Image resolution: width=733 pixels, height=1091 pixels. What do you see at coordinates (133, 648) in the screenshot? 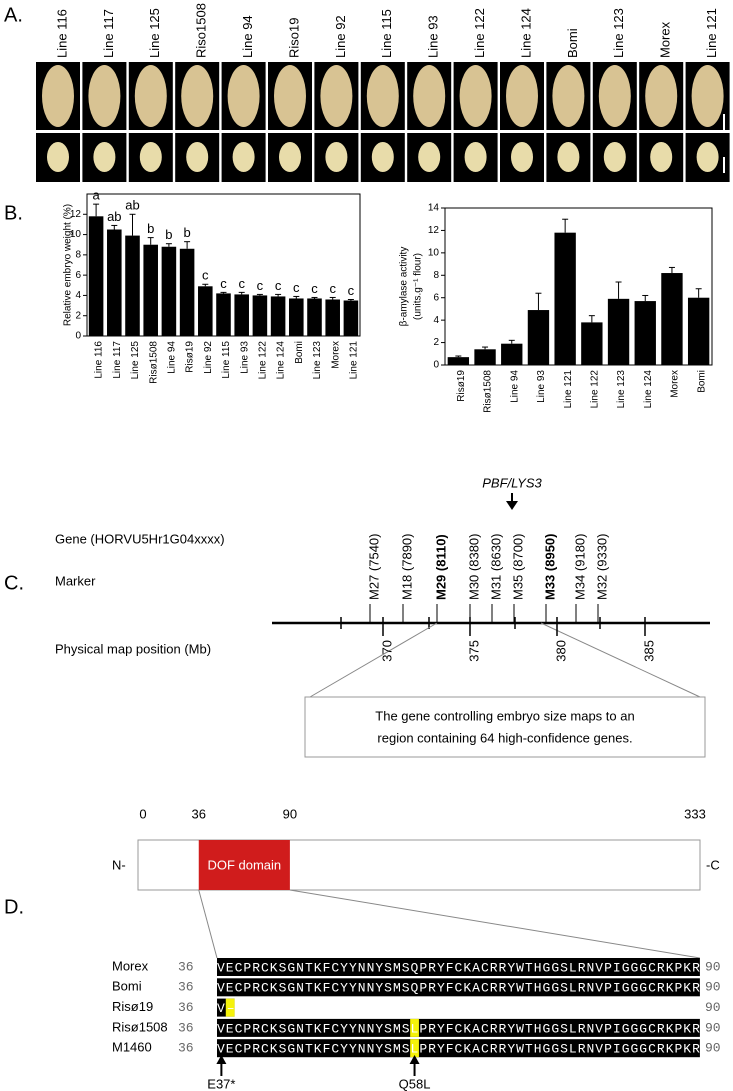
I see `position-label: Physical map position (Mb)` at bounding box center [133, 648].